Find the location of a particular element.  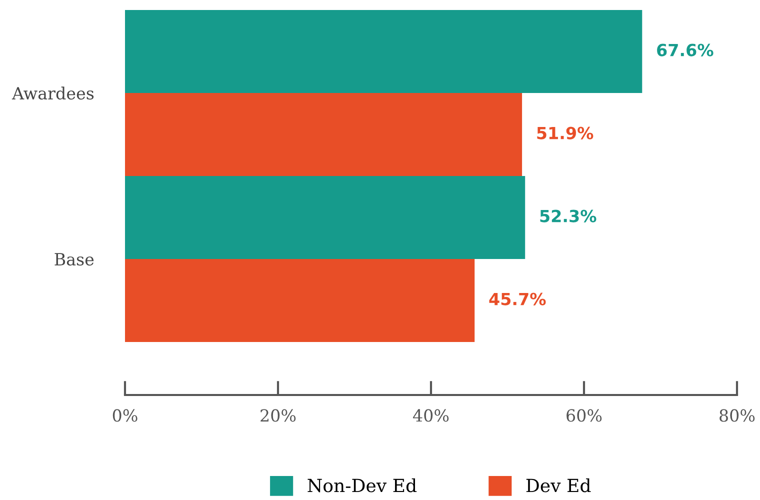

x-tick-label: 40% is located at coordinates (430, 415).